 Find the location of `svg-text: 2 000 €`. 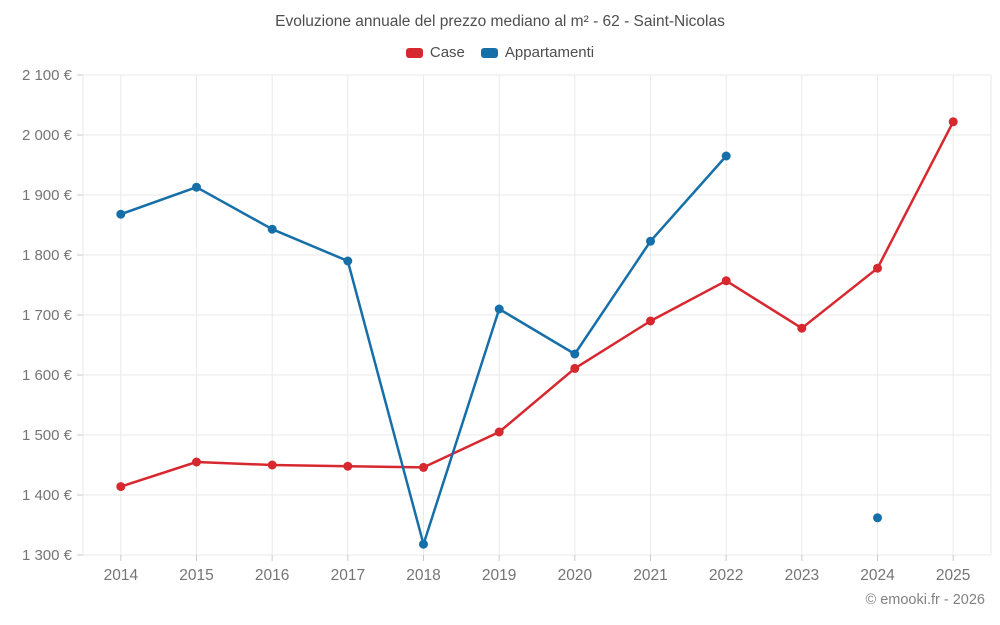

svg-text: 2 000 € is located at coordinates (47, 135).